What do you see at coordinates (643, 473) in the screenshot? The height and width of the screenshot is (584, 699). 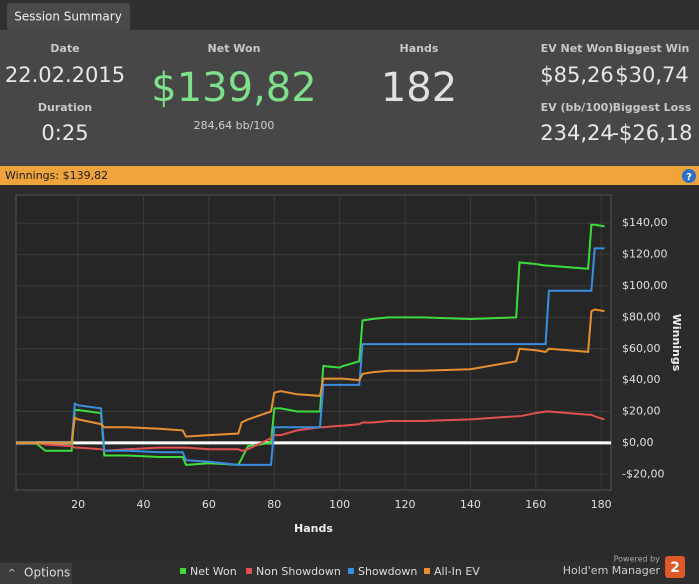 I see `y-tick-label: -$20,00` at bounding box center [643, 473].